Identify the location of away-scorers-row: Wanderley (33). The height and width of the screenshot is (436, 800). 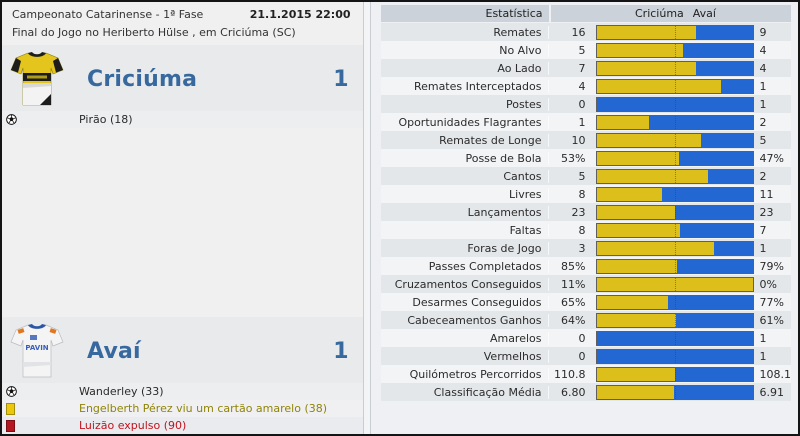
(182, 391).